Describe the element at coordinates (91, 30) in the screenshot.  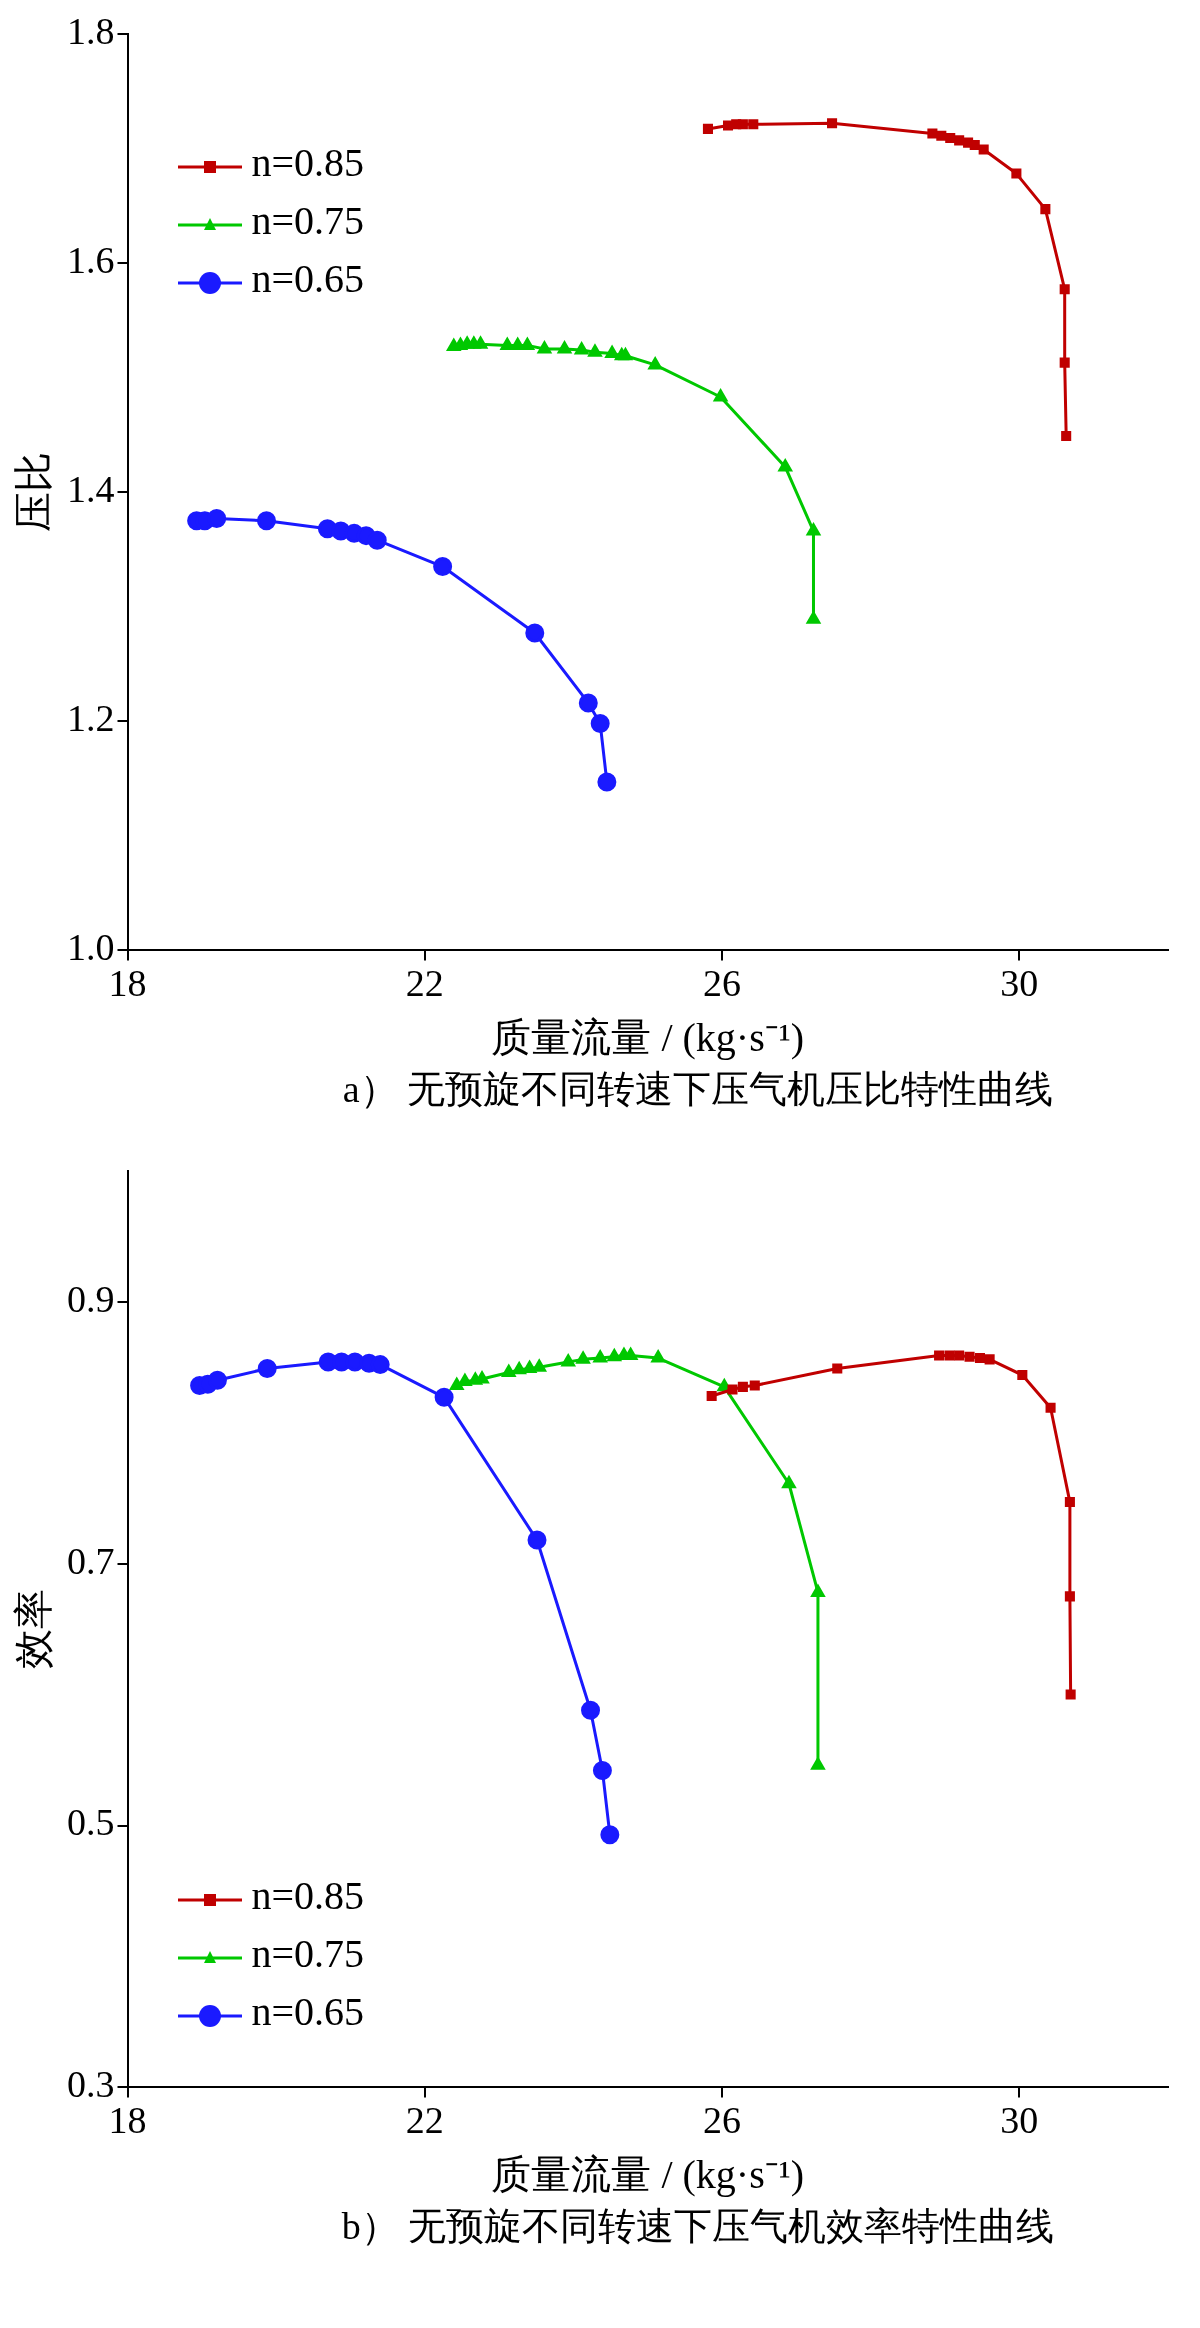
I see `y-tick-label: 1.8` at that location.